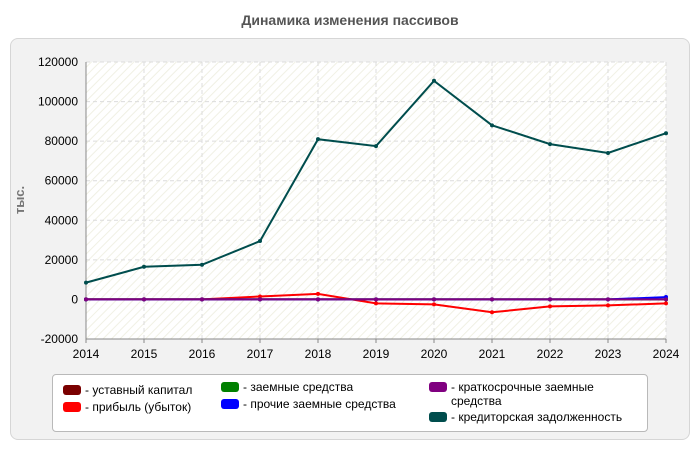 The image size is (700, 450). Describe the element at coordinates (298, 387) in the screenshot. I see `legend-label: - заемные средства` at that location.